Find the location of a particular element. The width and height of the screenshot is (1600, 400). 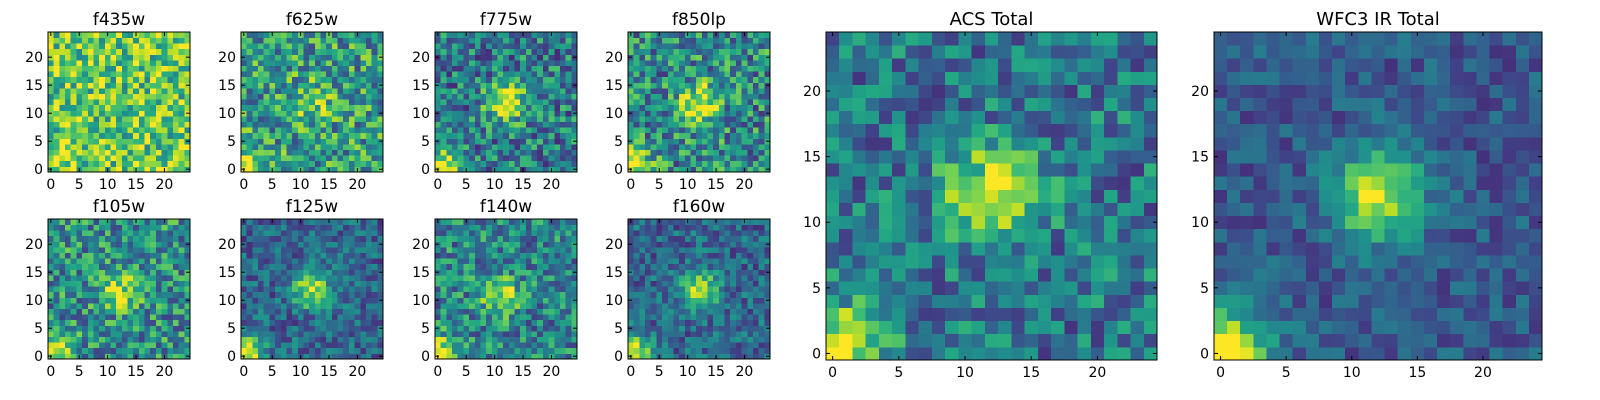

x-tick-label: 10 is located at coordinates (495, 372).